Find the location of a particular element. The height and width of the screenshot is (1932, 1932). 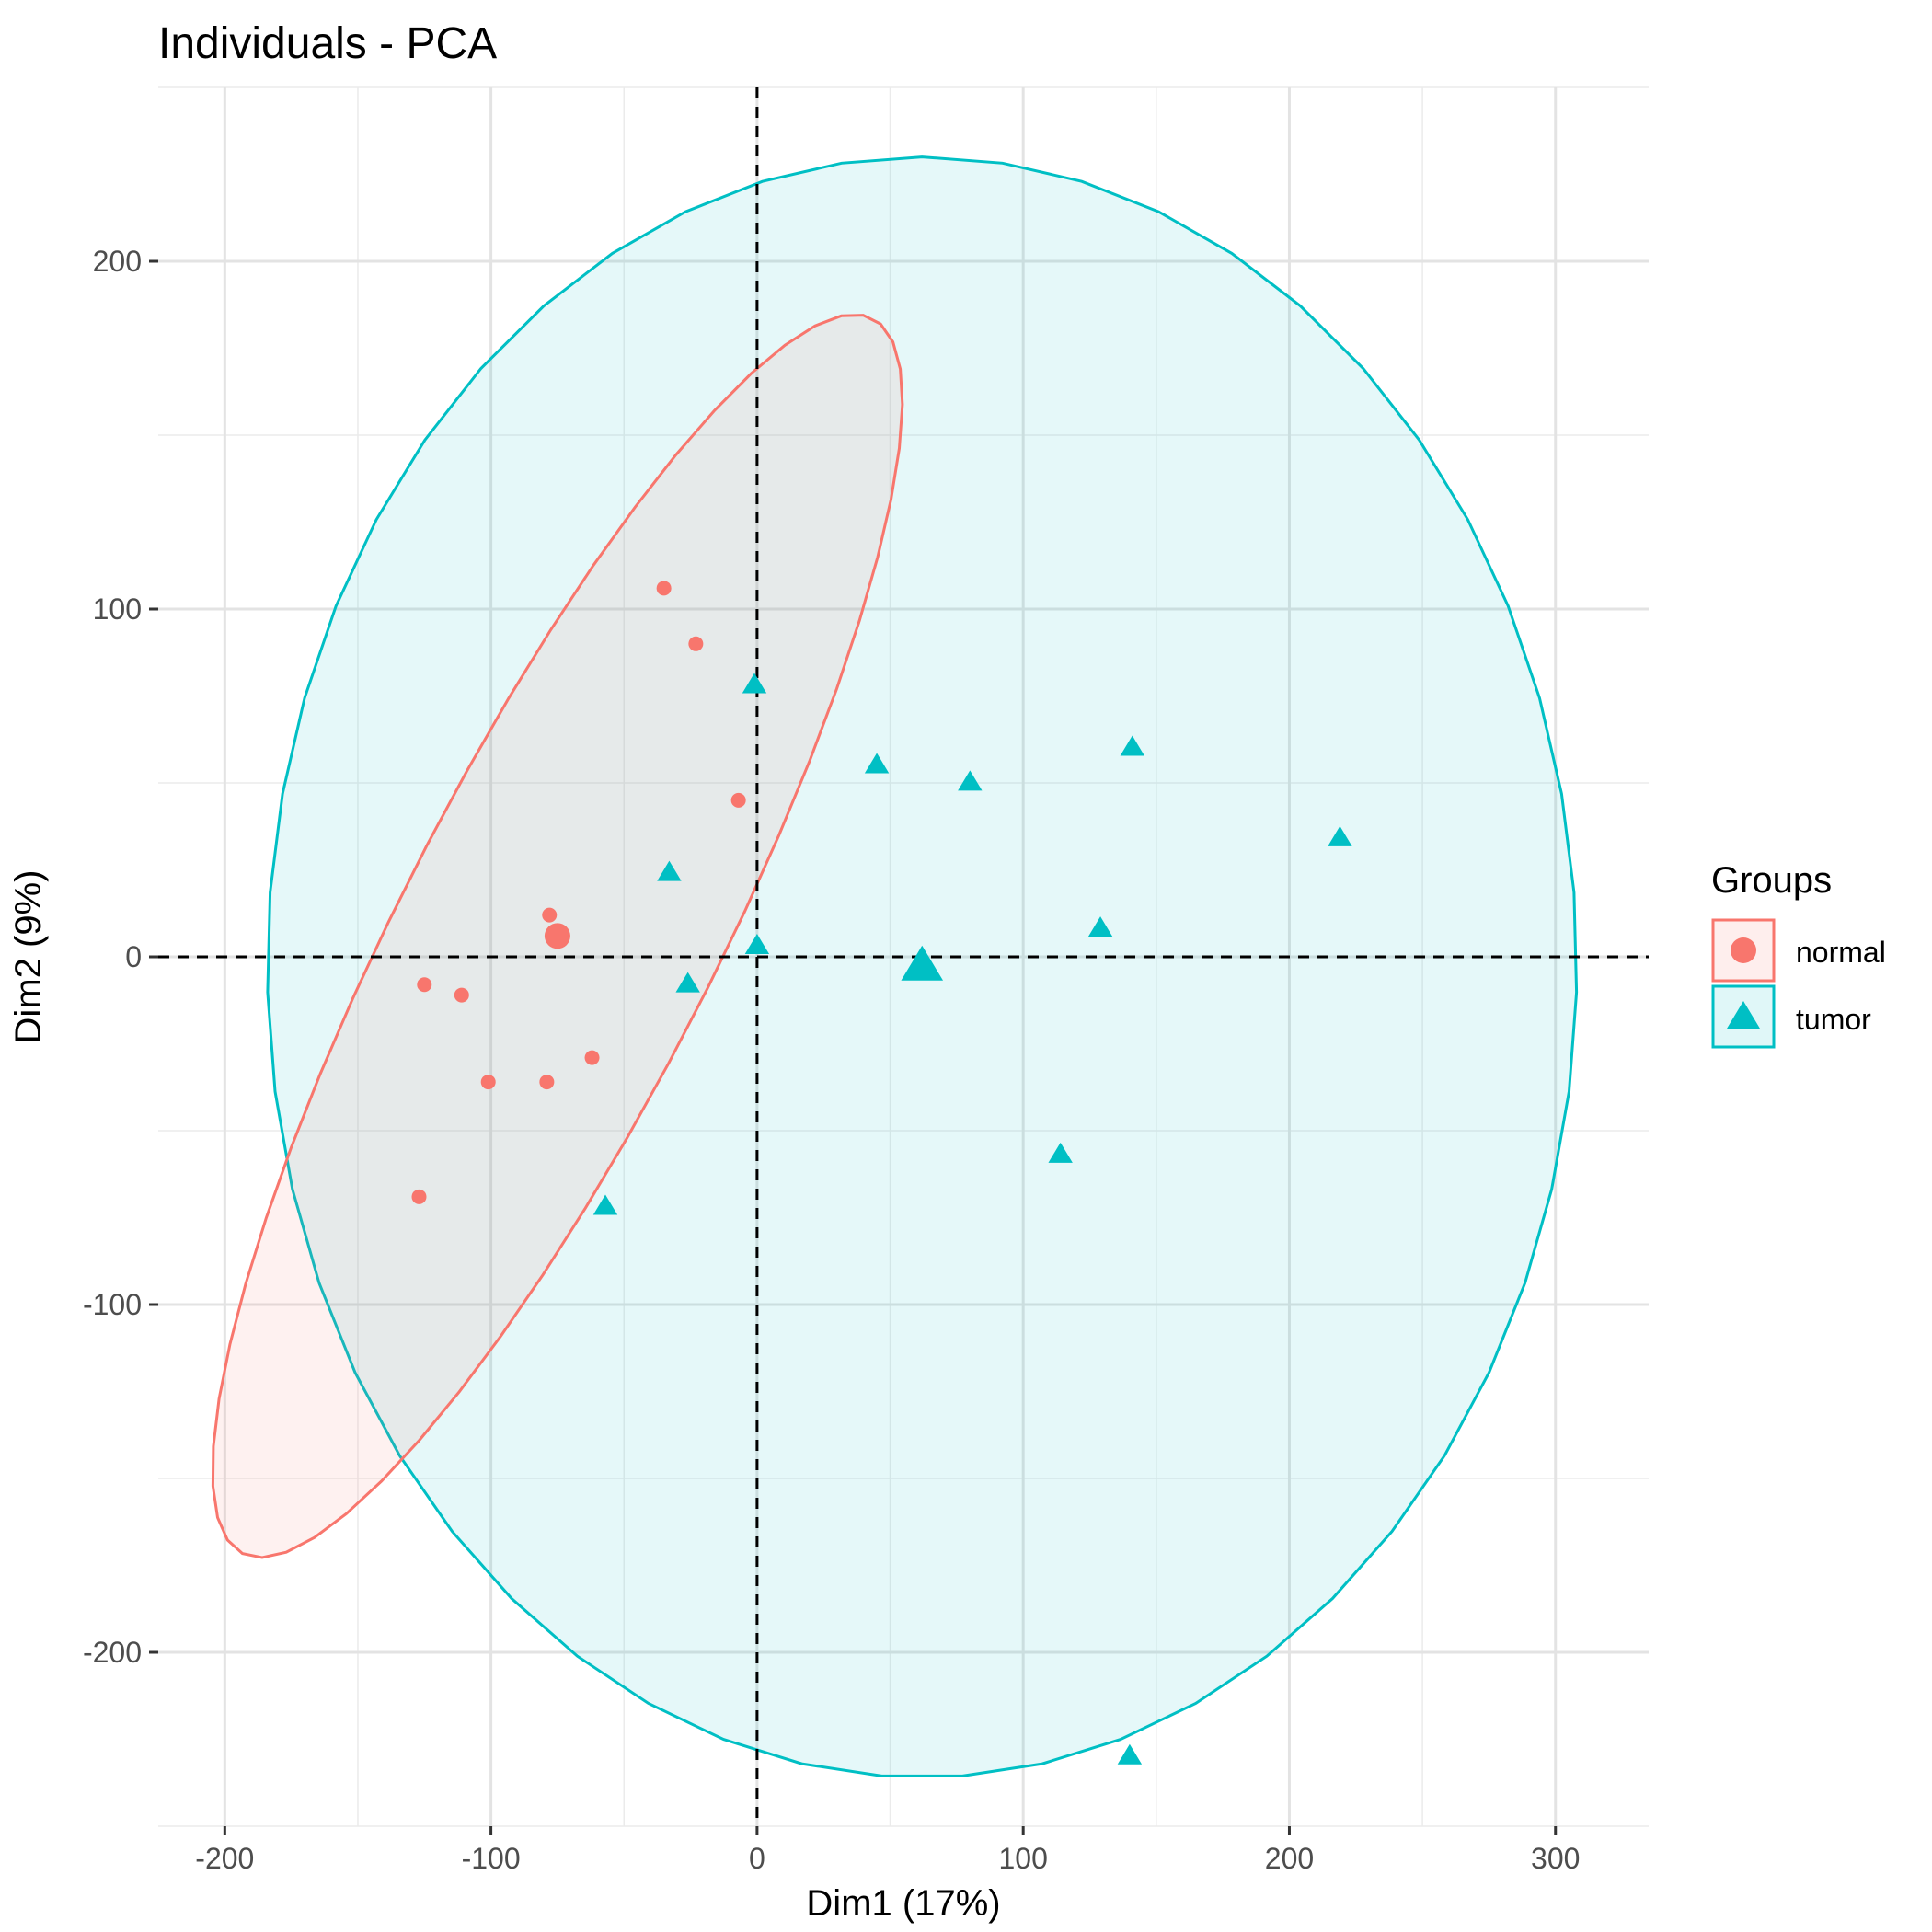

chart-title: Individuals - PCA is located at coordinates (327, 43).